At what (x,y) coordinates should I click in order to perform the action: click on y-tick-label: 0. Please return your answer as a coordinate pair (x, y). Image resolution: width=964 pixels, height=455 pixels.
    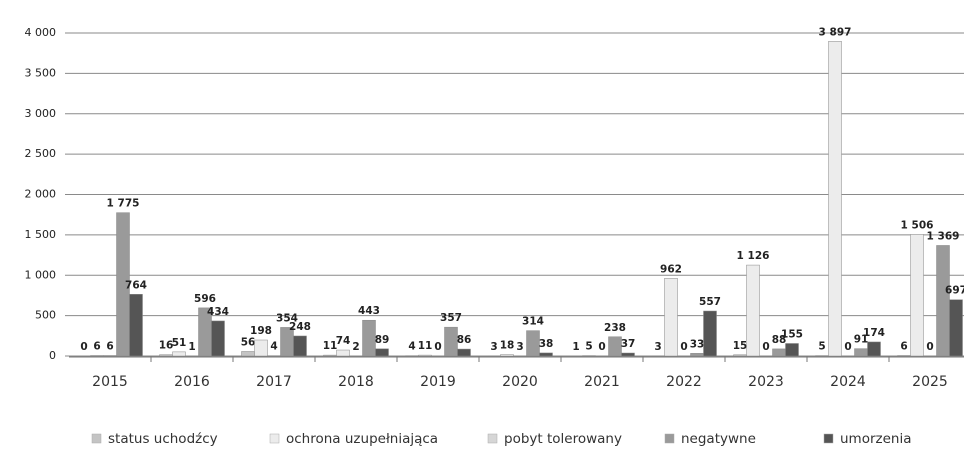
    Looking at the image, I should click on (52, 355).